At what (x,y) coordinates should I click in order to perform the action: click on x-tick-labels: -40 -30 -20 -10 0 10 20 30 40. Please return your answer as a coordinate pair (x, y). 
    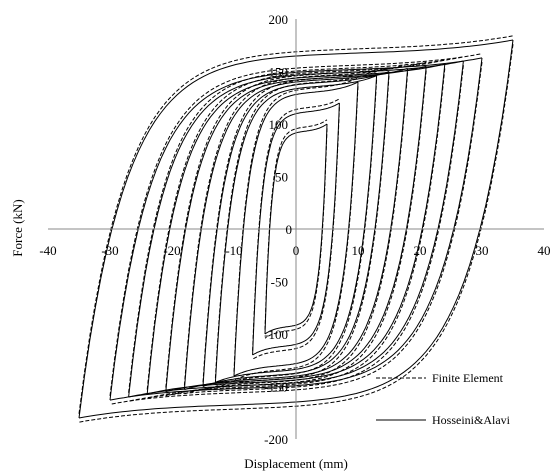
    Looking at the image, I should click on (294, 250).